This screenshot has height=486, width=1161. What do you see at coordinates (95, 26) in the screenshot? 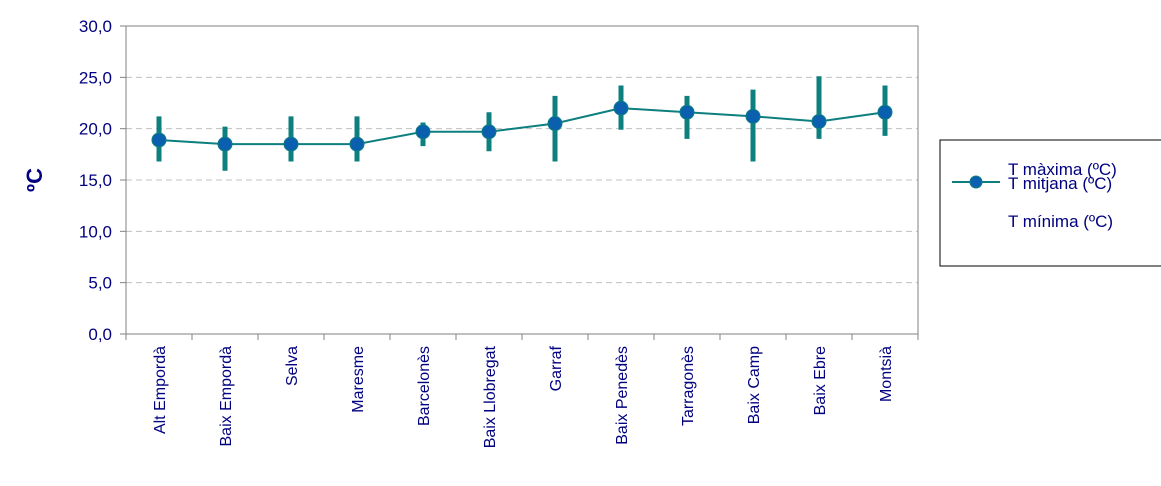
I see `y-tick-label: 30,0` at bounding box center [95, 26].